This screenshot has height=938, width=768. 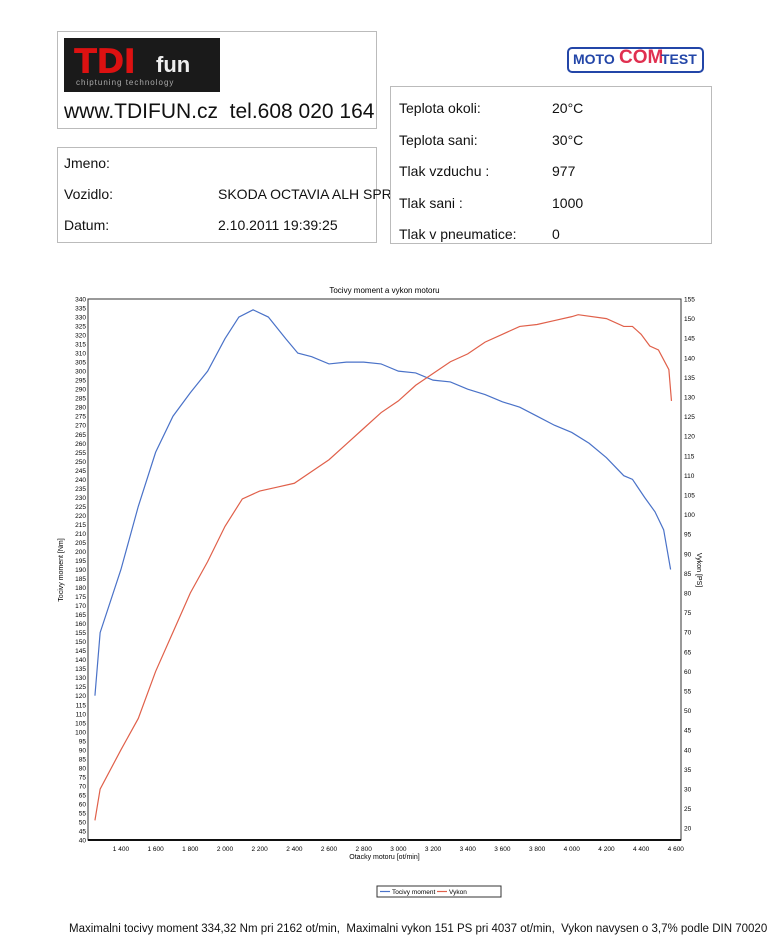 What do you see at coordinates (502, 849) in the screenshot?
I see `x-tick-label: 3 600` at bounding box center [502, 849].